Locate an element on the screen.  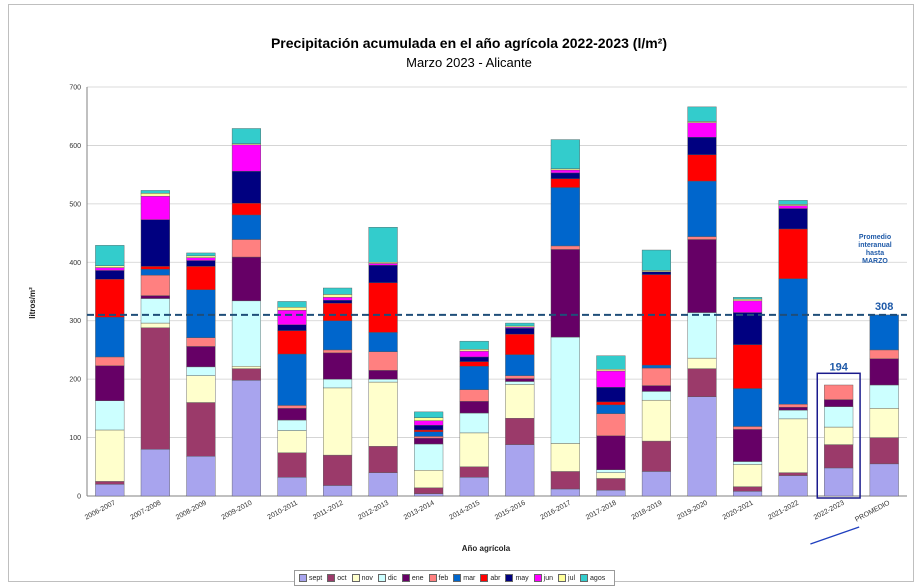
y-axis-label: litros/m² is located at coordinates (32, 303).